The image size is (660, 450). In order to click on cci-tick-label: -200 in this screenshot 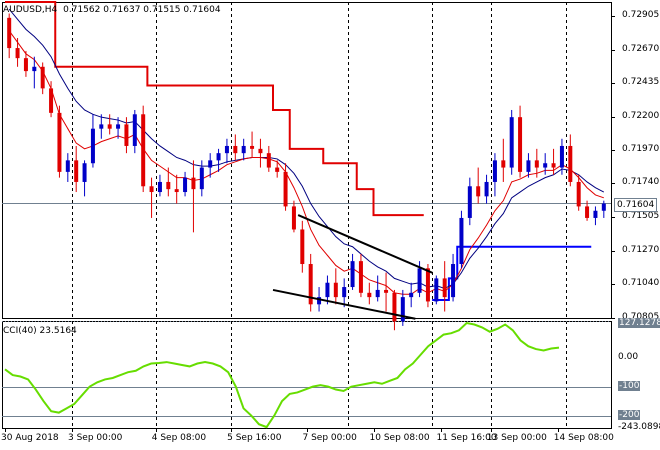, I will do `click(629, 414)`.